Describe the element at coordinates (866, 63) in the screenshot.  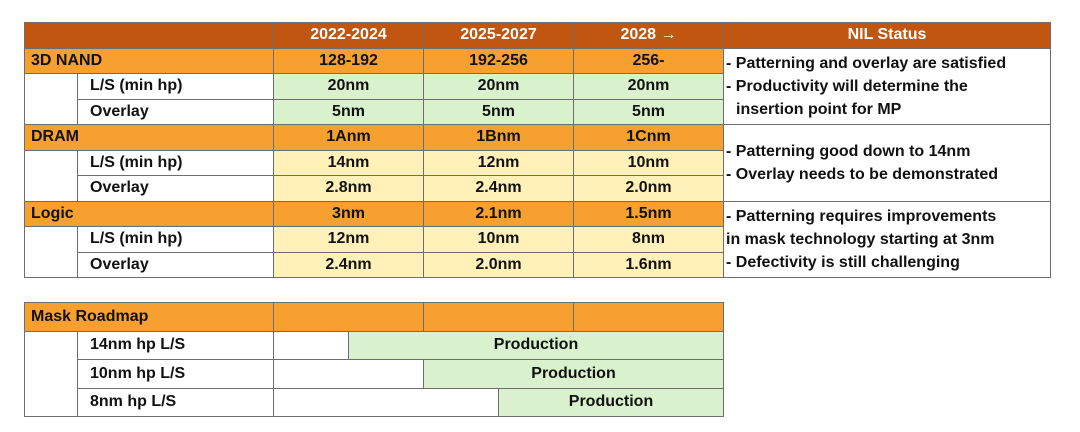
I see `status-line: - Patterning and overlay are satisfied` at that location.